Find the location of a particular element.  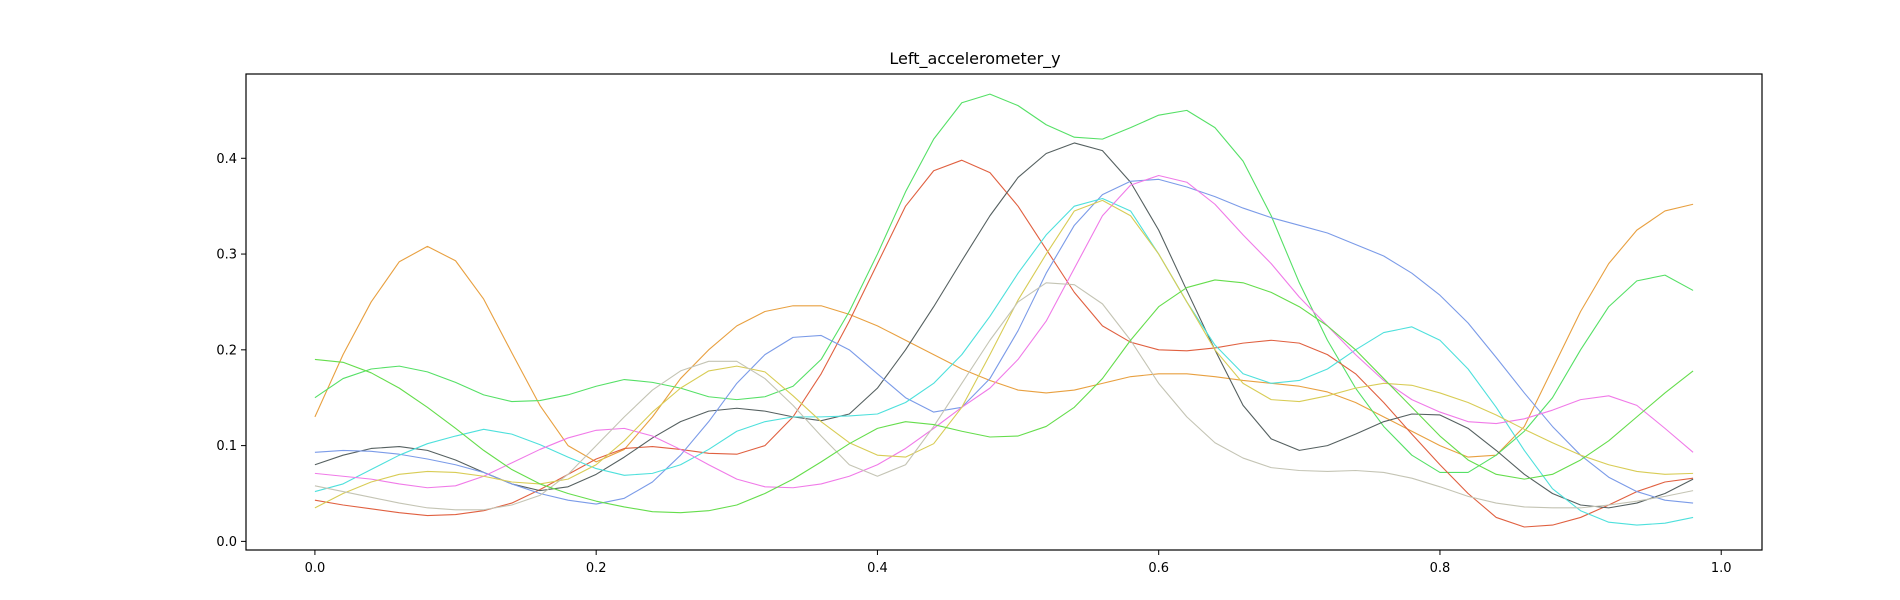

x-tick-label: 0.0 is located at coordinates (315, 568).